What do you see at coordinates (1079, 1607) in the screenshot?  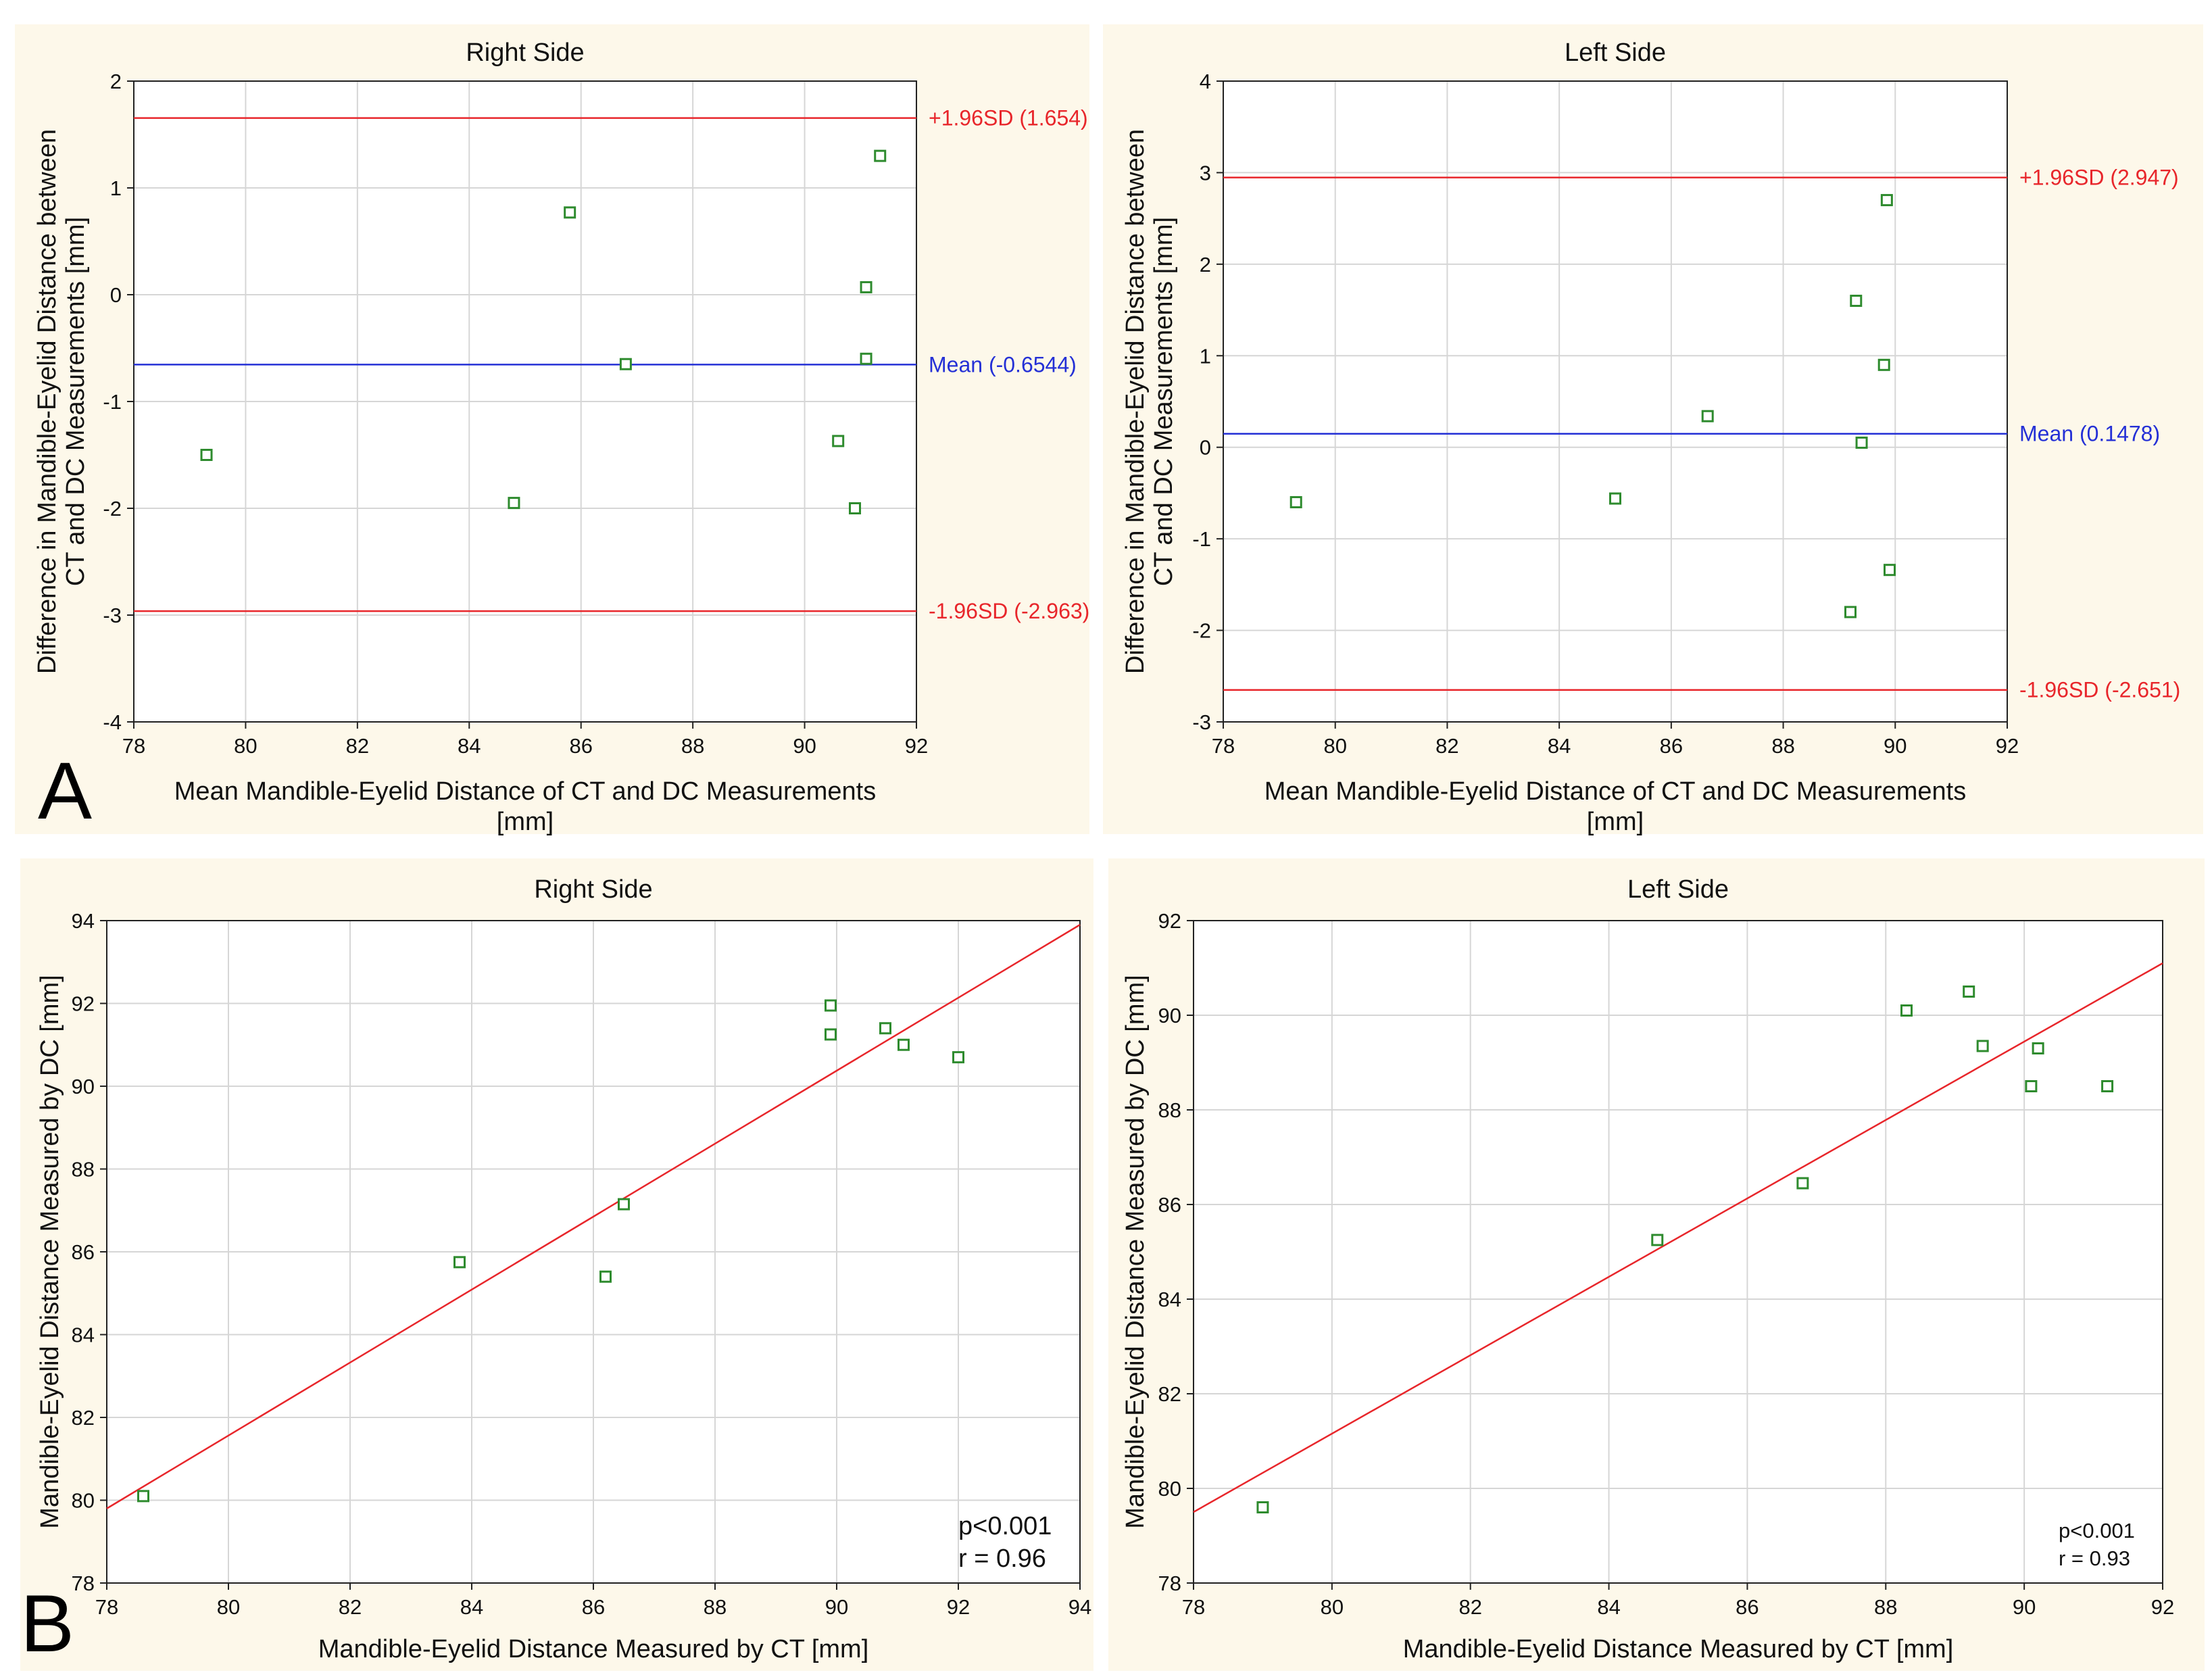 I see `x-tick-label: 94` at bounding box center [1079, 1607].